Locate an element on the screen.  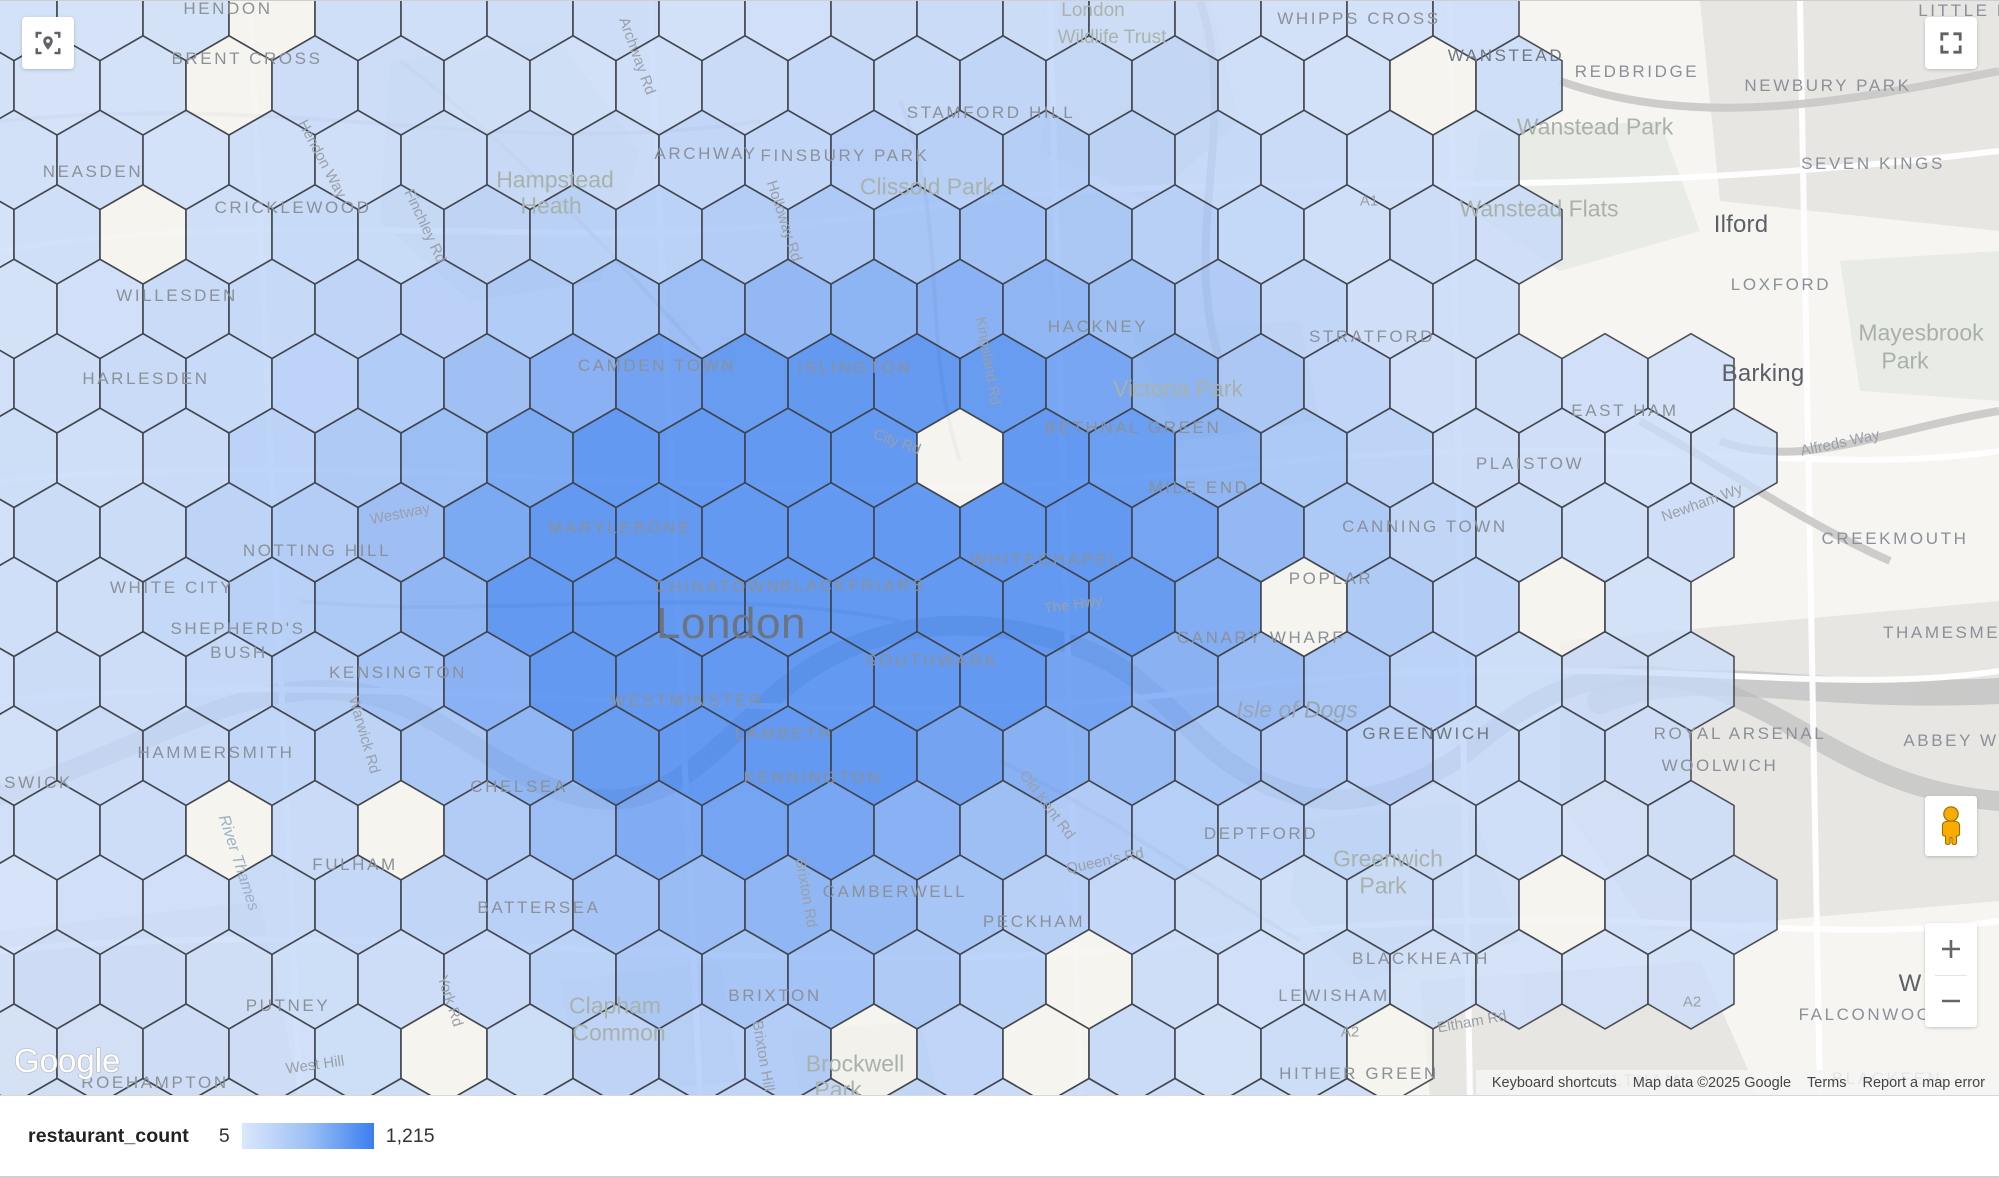
map-label: Clissold Park is located at coordinates (927, 186).